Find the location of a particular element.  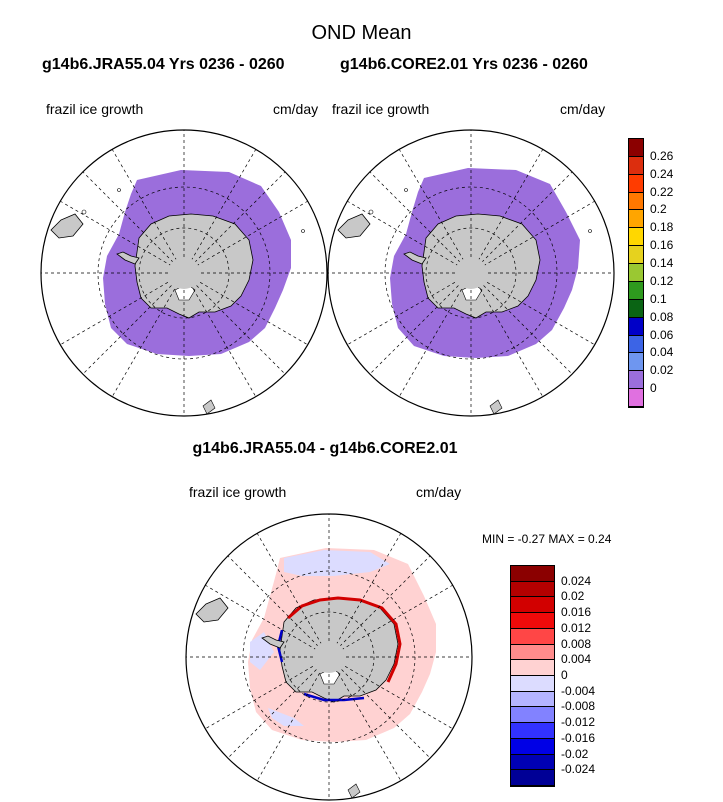

top-colorbar-label: 0.02 is located at coordinates (662, 370).